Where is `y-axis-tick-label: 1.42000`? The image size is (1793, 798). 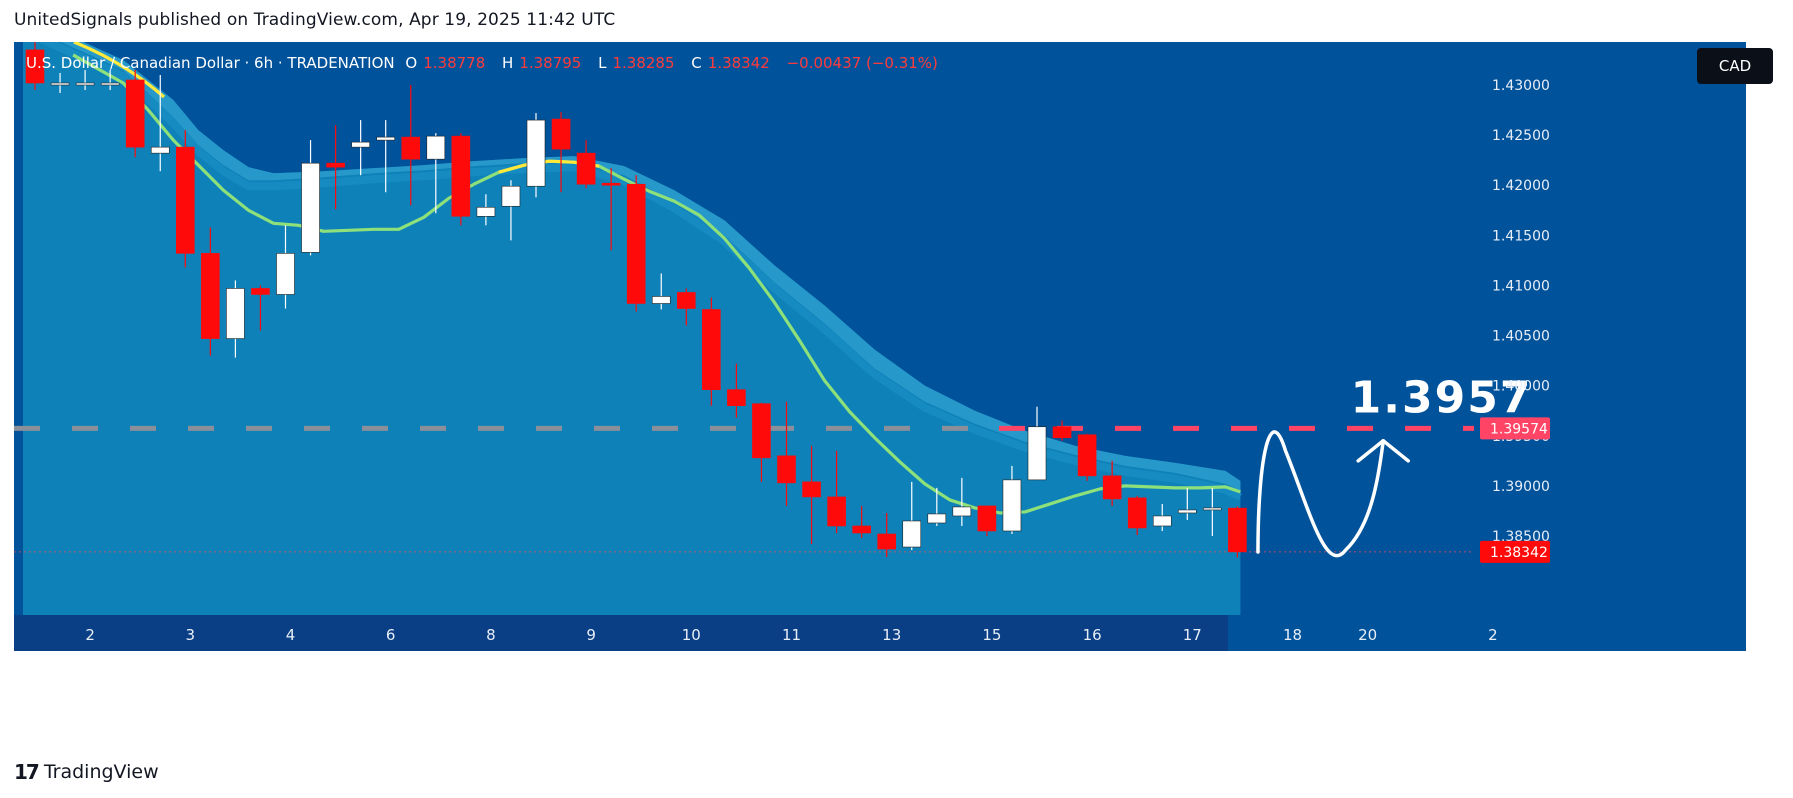
y-axis-tick-label: 1.42000 is located at coordinates (1521, 186).